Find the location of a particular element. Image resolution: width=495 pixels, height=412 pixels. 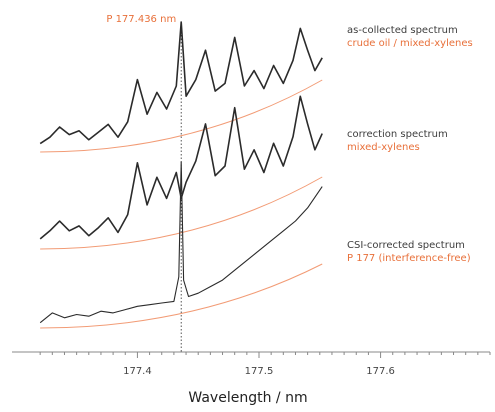

x-tick-label: 177.4 is located at coordinates (137, 371).